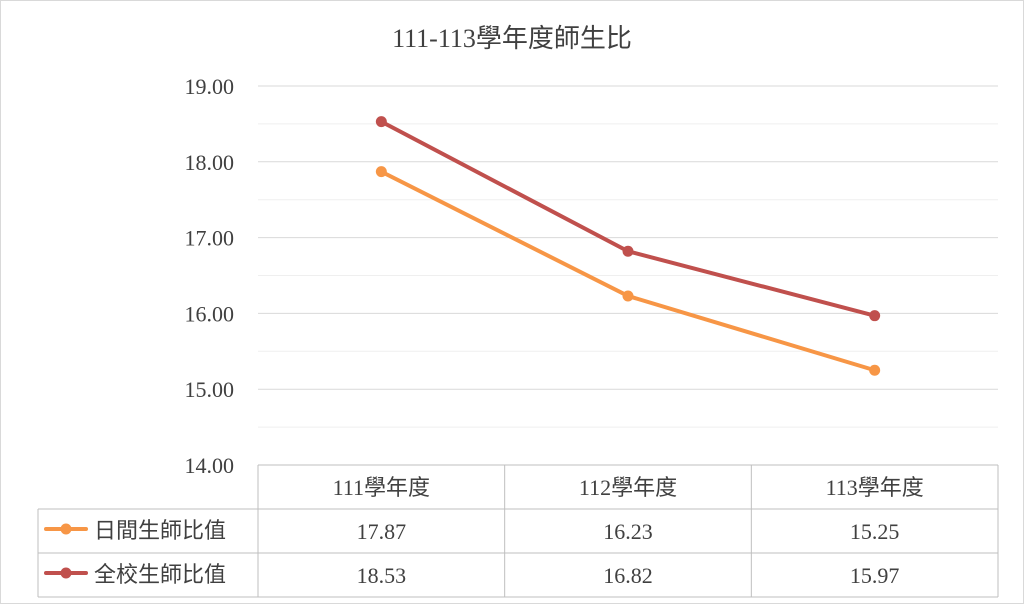  What do you see at coordinates (160, 574) in the screenshot?
I see `legend-label: 全校生師比值` at bounding box center [160, 574].